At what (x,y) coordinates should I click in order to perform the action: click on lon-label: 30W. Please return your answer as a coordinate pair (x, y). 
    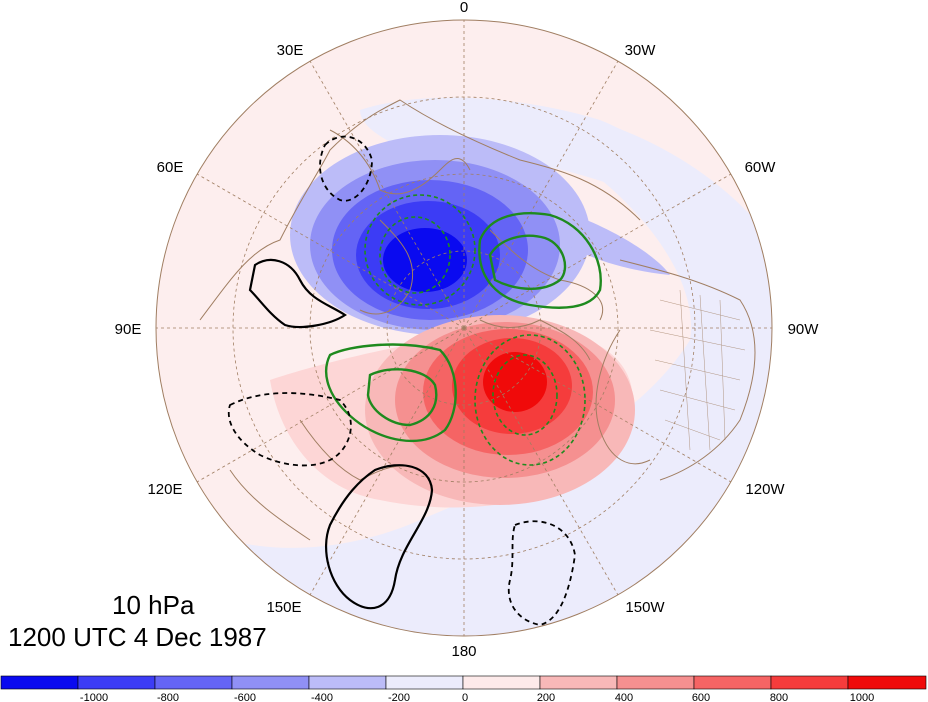
    Looking at the image, I should click on (641, 50).